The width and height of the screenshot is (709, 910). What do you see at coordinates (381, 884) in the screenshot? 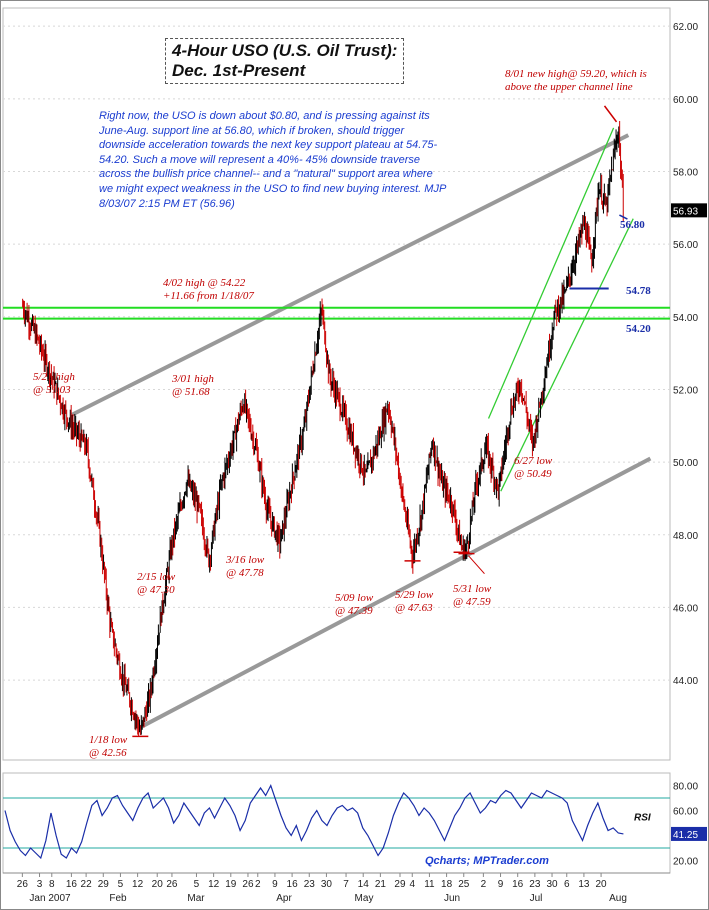
I see `x-tick-label: 21` at bounding box center [381, 884].